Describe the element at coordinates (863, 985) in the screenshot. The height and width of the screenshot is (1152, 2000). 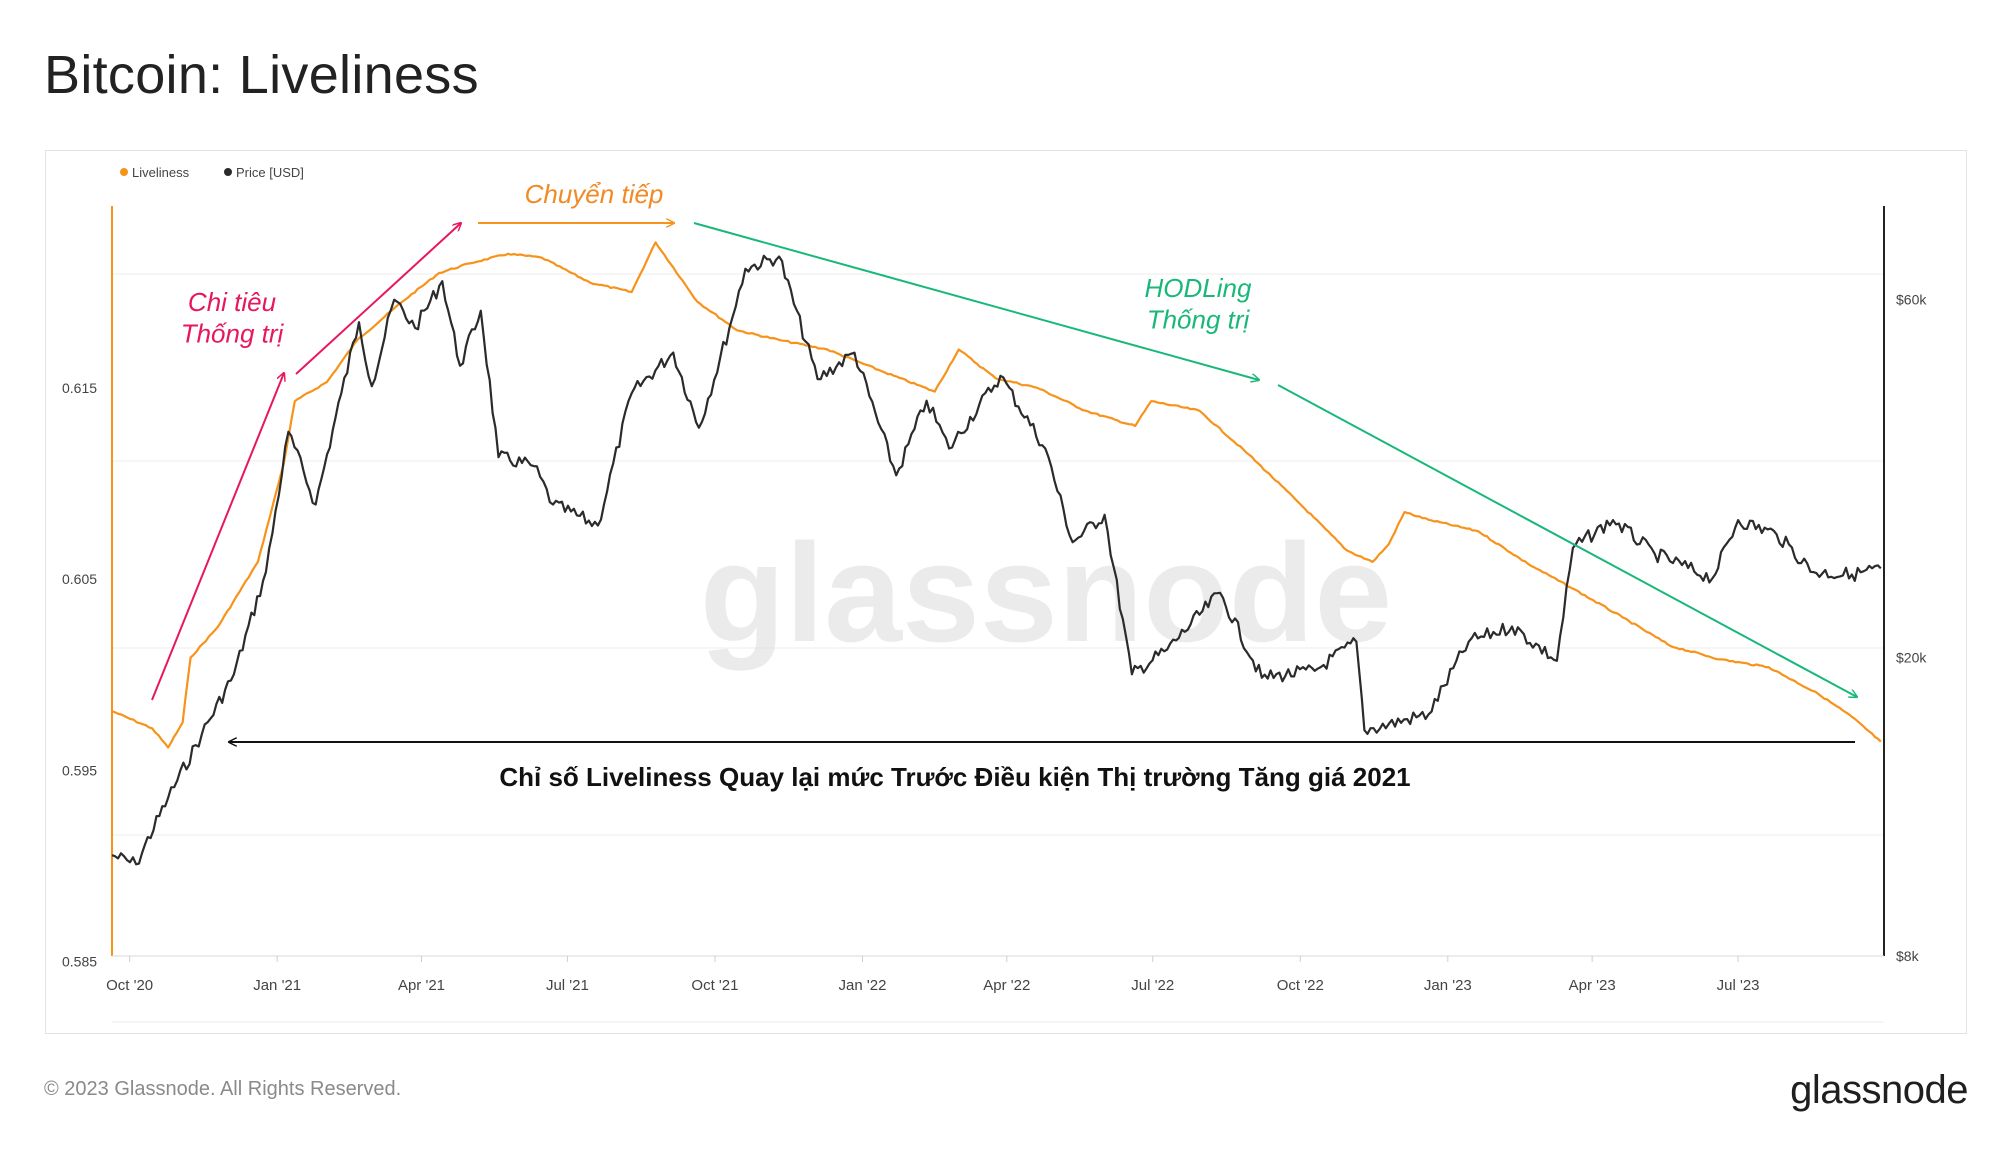
I see `x-tick-label: Jan '22` at that location.